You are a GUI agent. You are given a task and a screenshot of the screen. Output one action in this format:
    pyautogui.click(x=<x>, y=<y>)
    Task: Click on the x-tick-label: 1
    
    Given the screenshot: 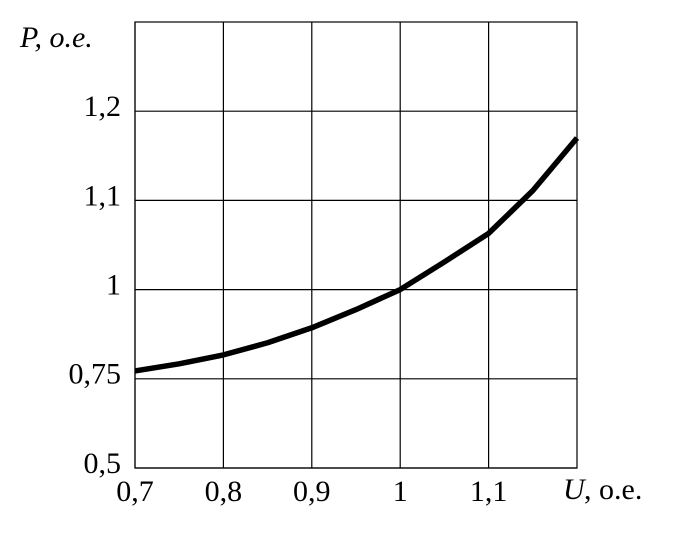 What is the action you would take?
    pyautogui.click(x=400, y=491)
    